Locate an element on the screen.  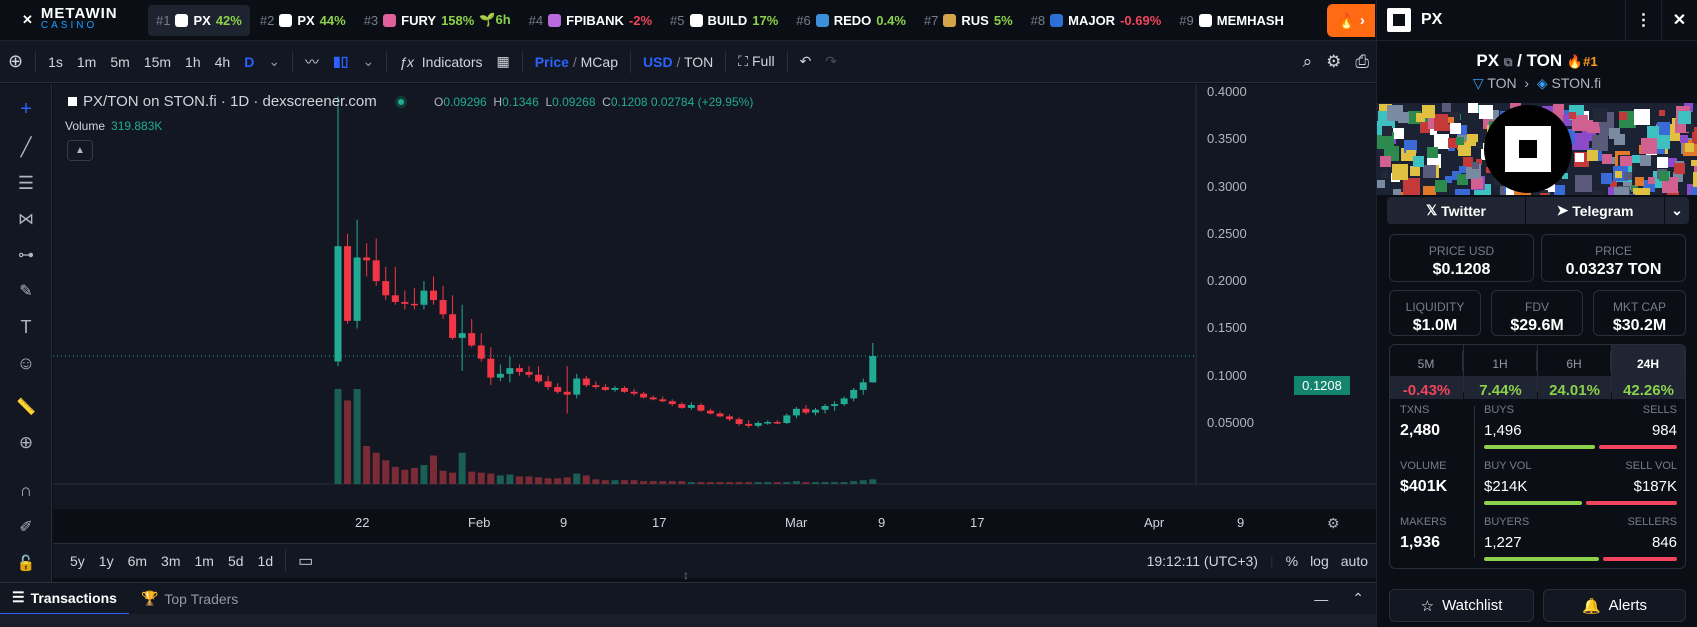
fib-icon: ☰ is located at coordinates (26, 182).